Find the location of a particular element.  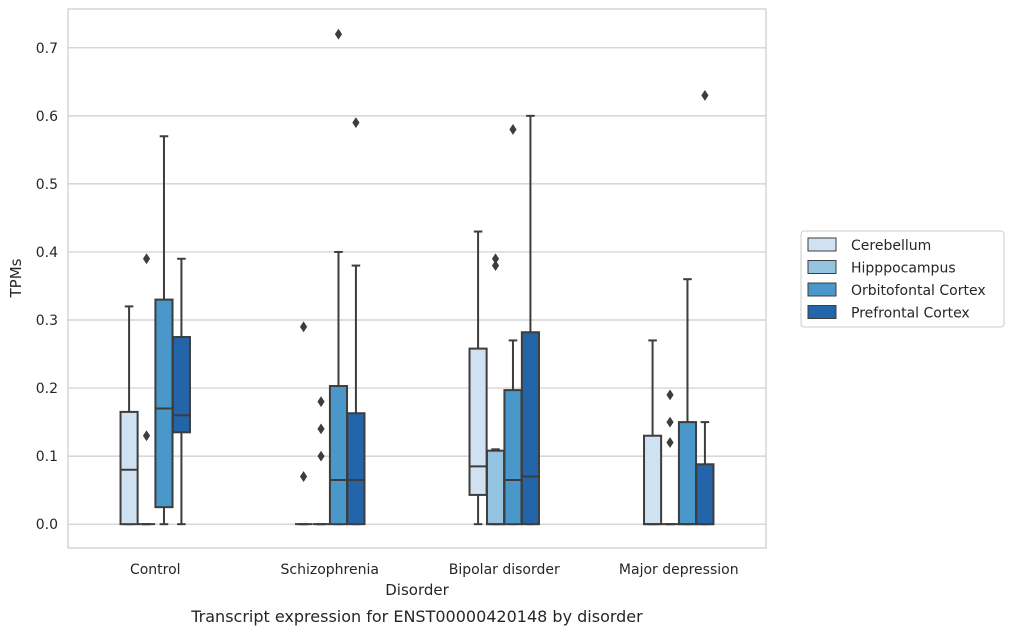

legend-entry-label: Cerebellum is located at coordinates (891, 246).